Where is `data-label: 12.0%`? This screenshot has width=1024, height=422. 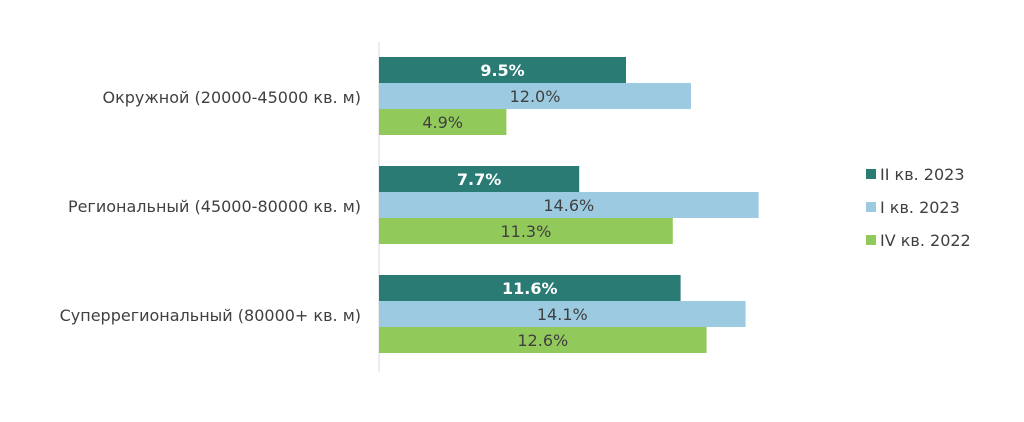 data-label: 12.0% is located at coordinates (535, 96).